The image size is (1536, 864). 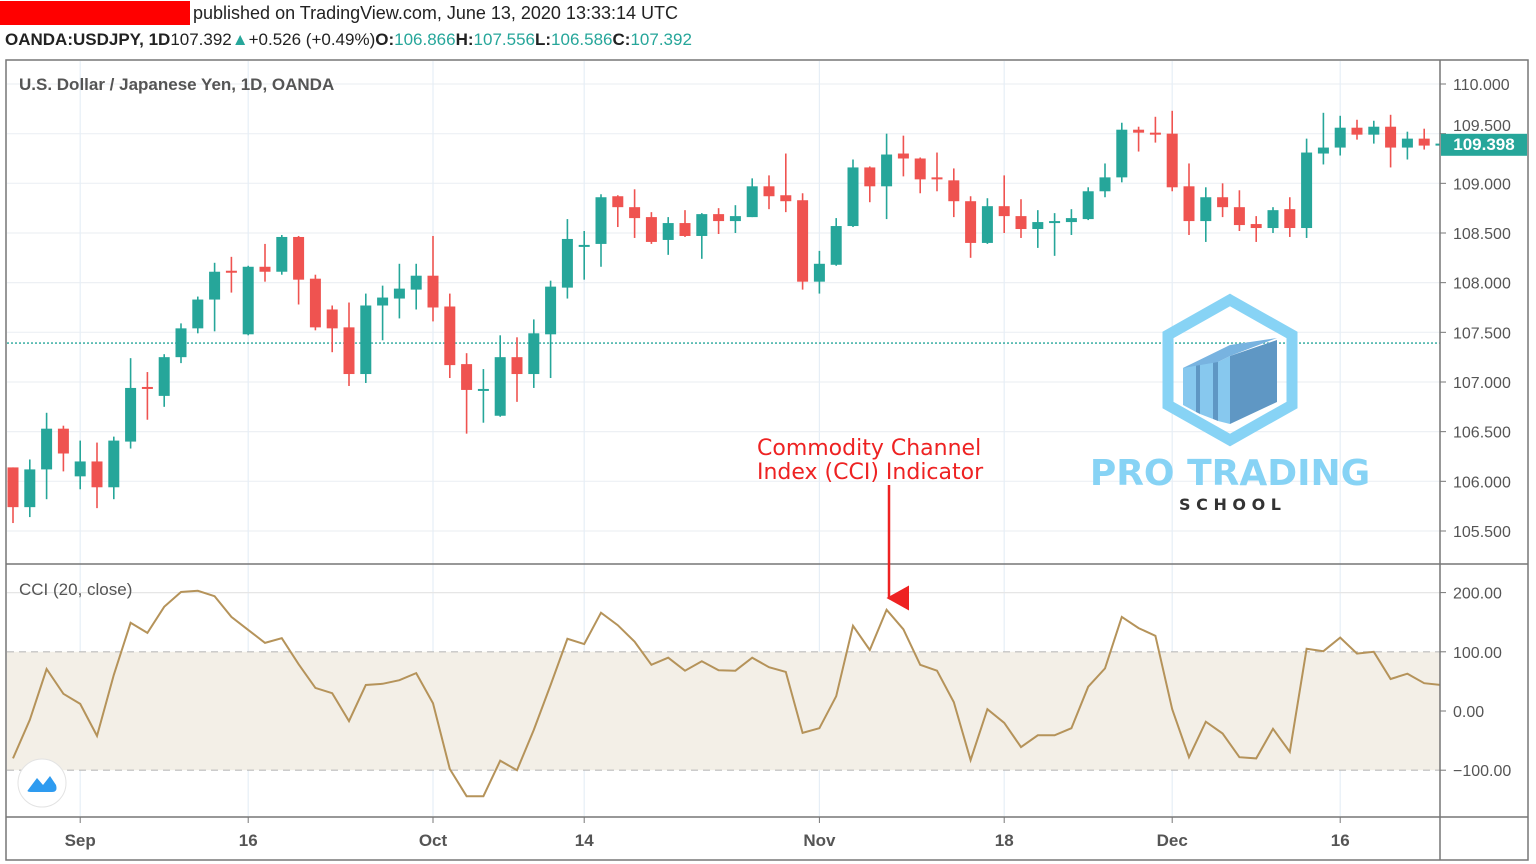 I want to click on tradingview-logo-button, so click(x=42, y=783).